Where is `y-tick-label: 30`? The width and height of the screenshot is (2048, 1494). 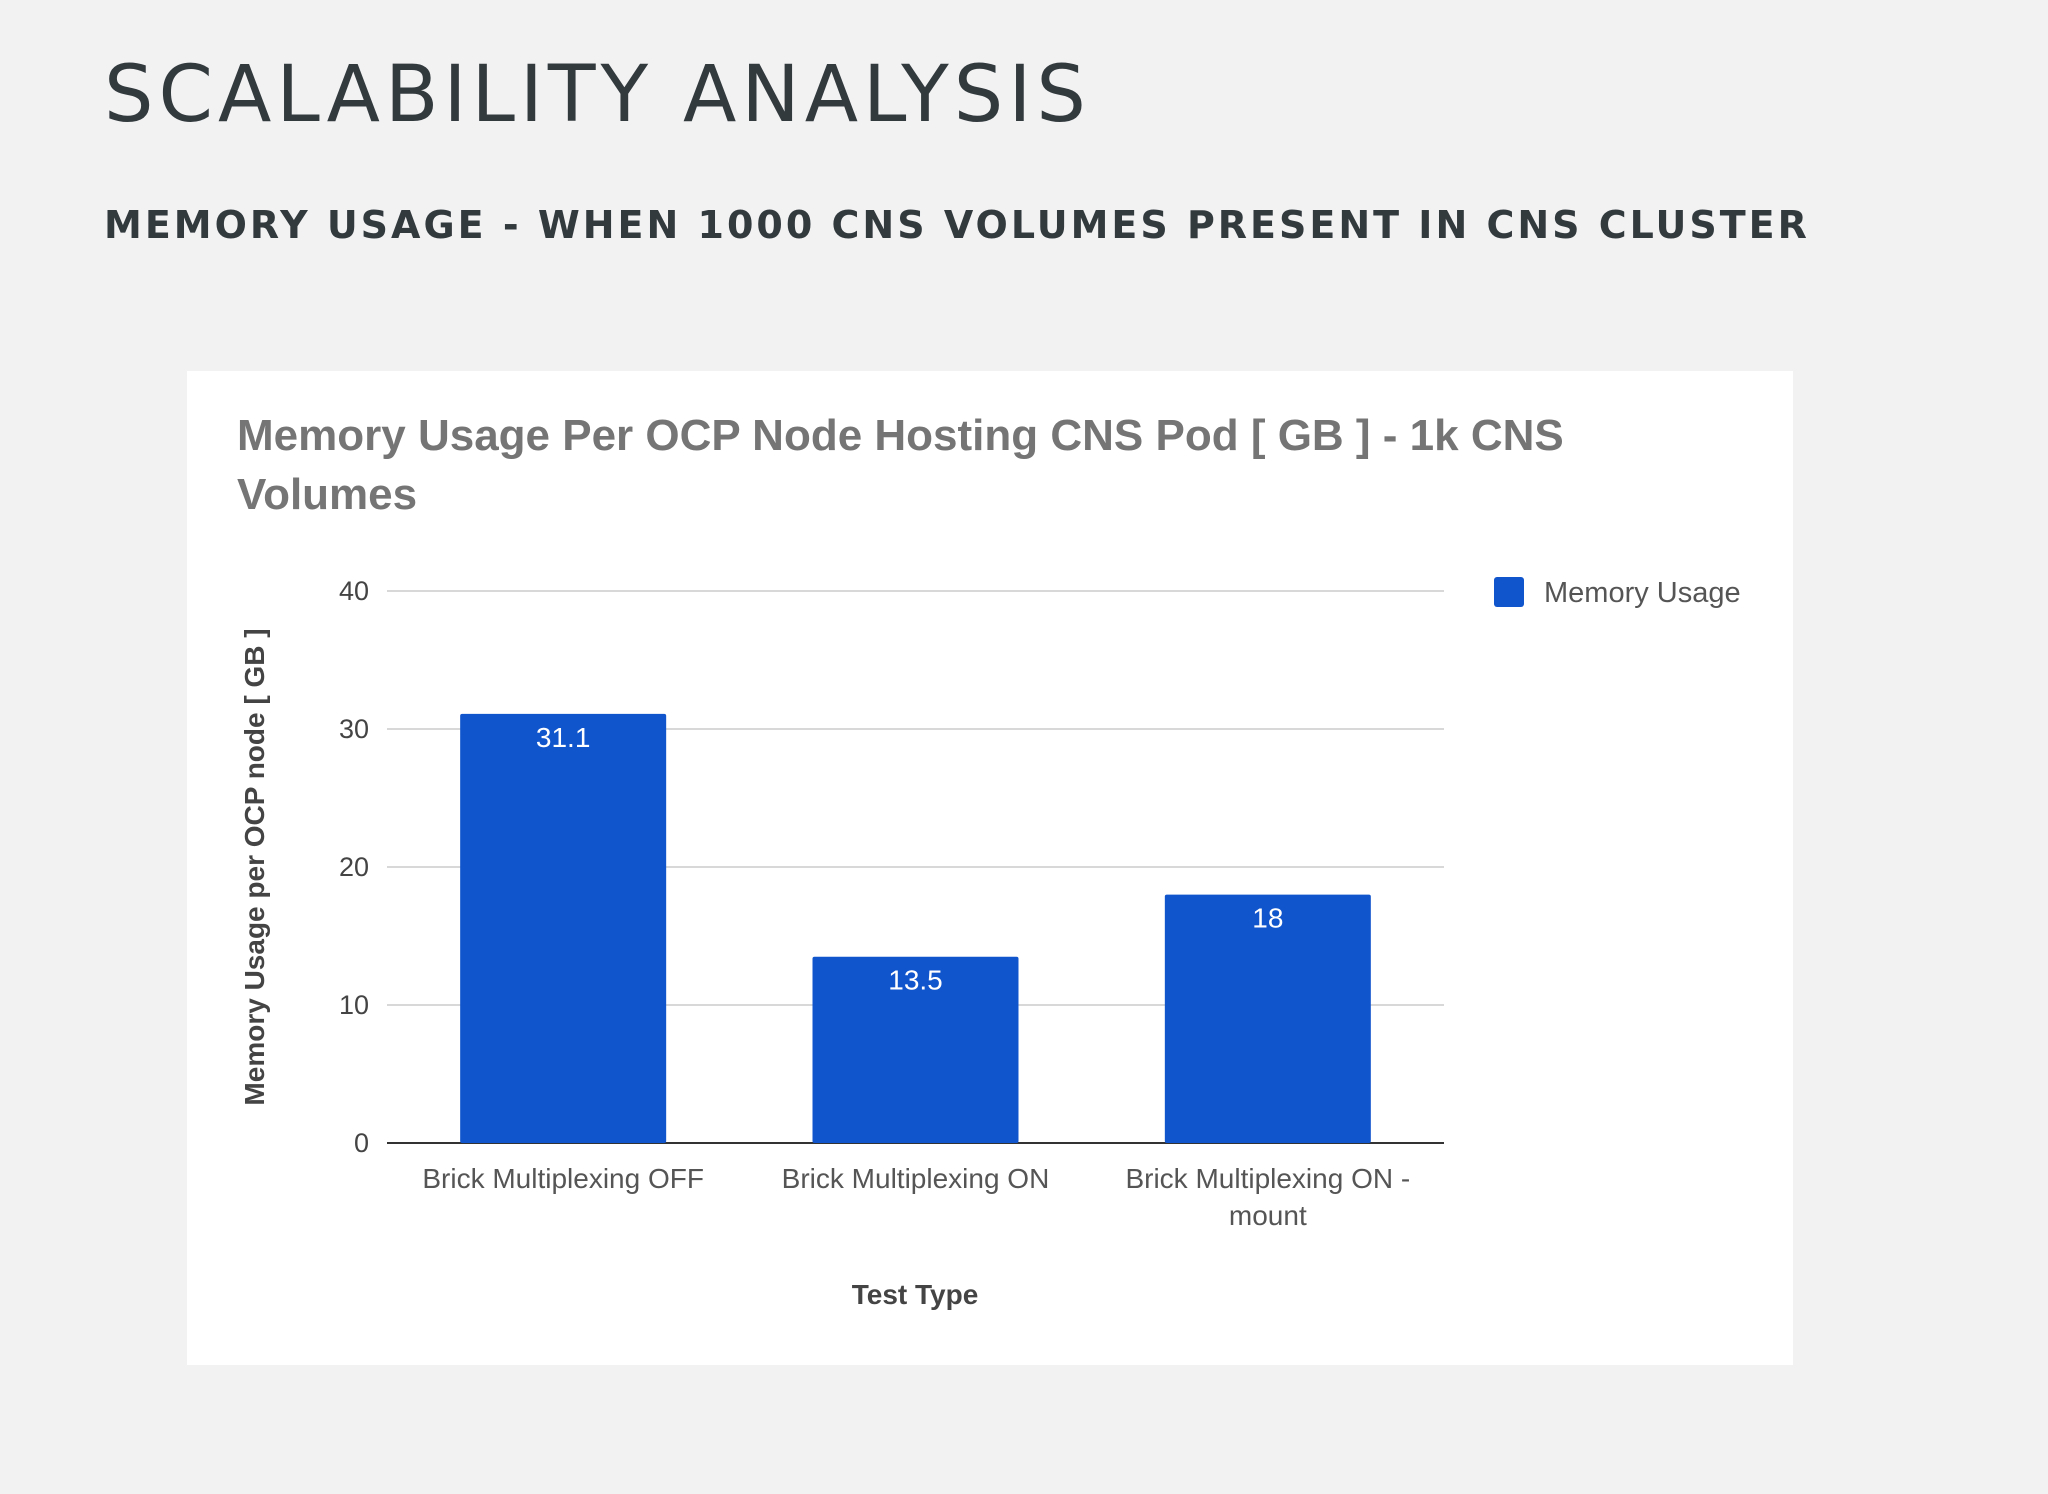
y-tick-label: 30 is located at coordinates (354, 729).